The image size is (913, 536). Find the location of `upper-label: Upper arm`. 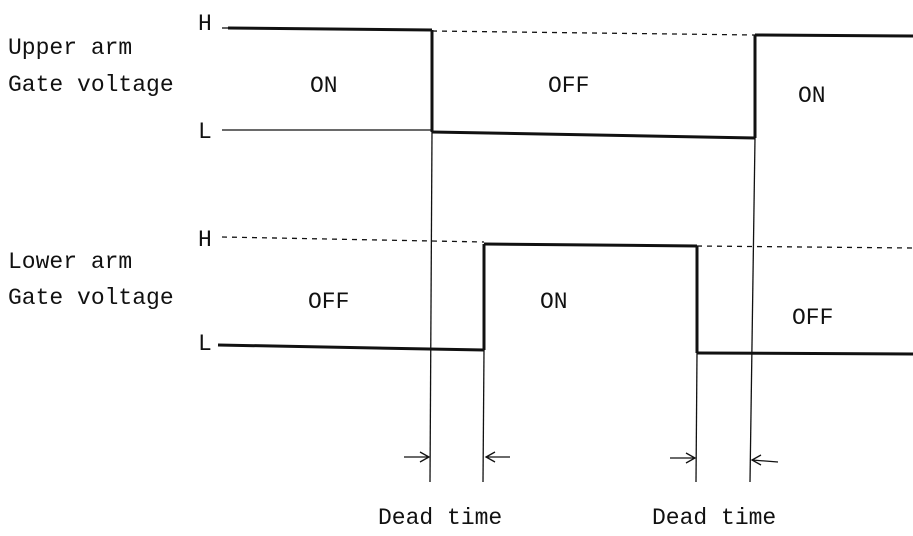

upper-label: Upper arm is located at coordinates (70, 48).